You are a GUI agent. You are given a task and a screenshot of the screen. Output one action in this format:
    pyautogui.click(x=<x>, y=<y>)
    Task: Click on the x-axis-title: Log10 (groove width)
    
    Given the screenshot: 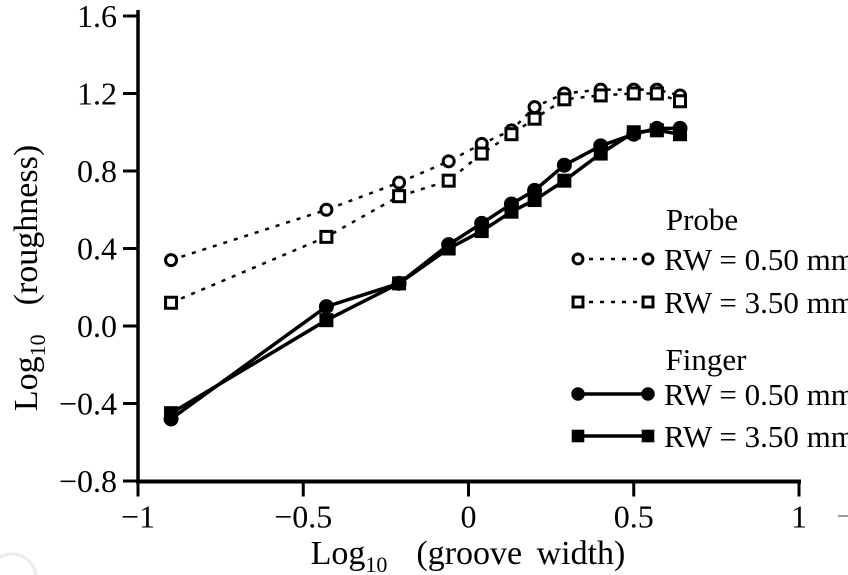 What is the action you would take?
    pyautogui.click(x=468, y=555)
    